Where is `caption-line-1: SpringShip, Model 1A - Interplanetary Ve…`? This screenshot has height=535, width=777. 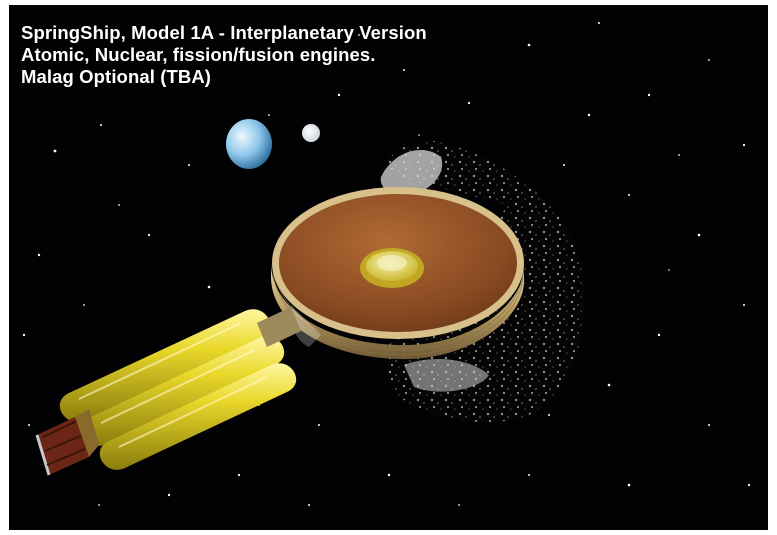 caption-line-1: SpringShip, Model 1A - Interplanetary Ve… is located at coordinates (224, 32).